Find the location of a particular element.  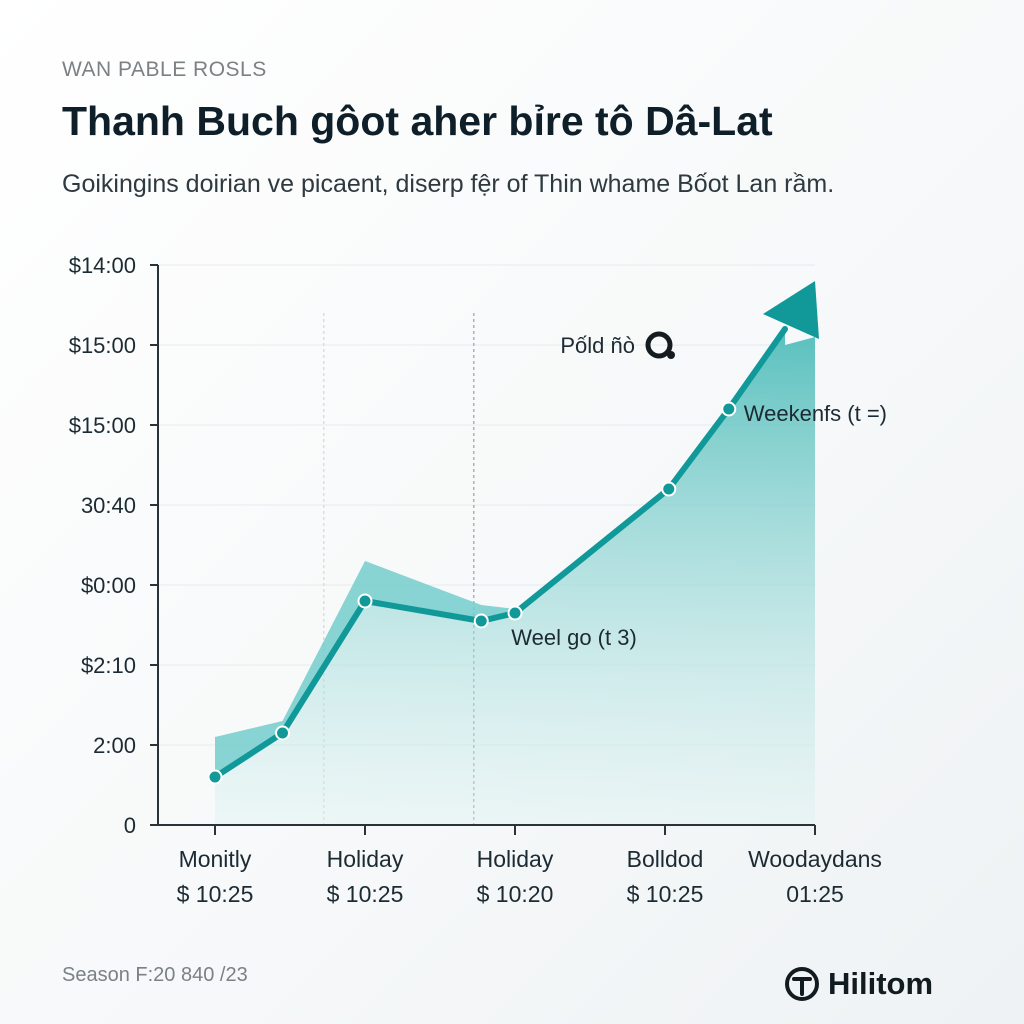

x-category-sublabel: $ 10:20 is located at coordinates (515, 894).